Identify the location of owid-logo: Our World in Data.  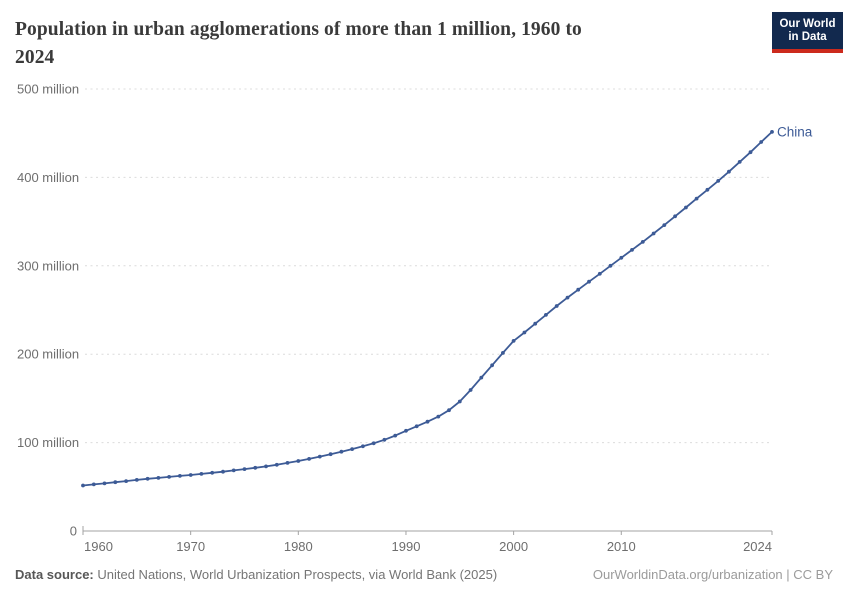
(807, 32).